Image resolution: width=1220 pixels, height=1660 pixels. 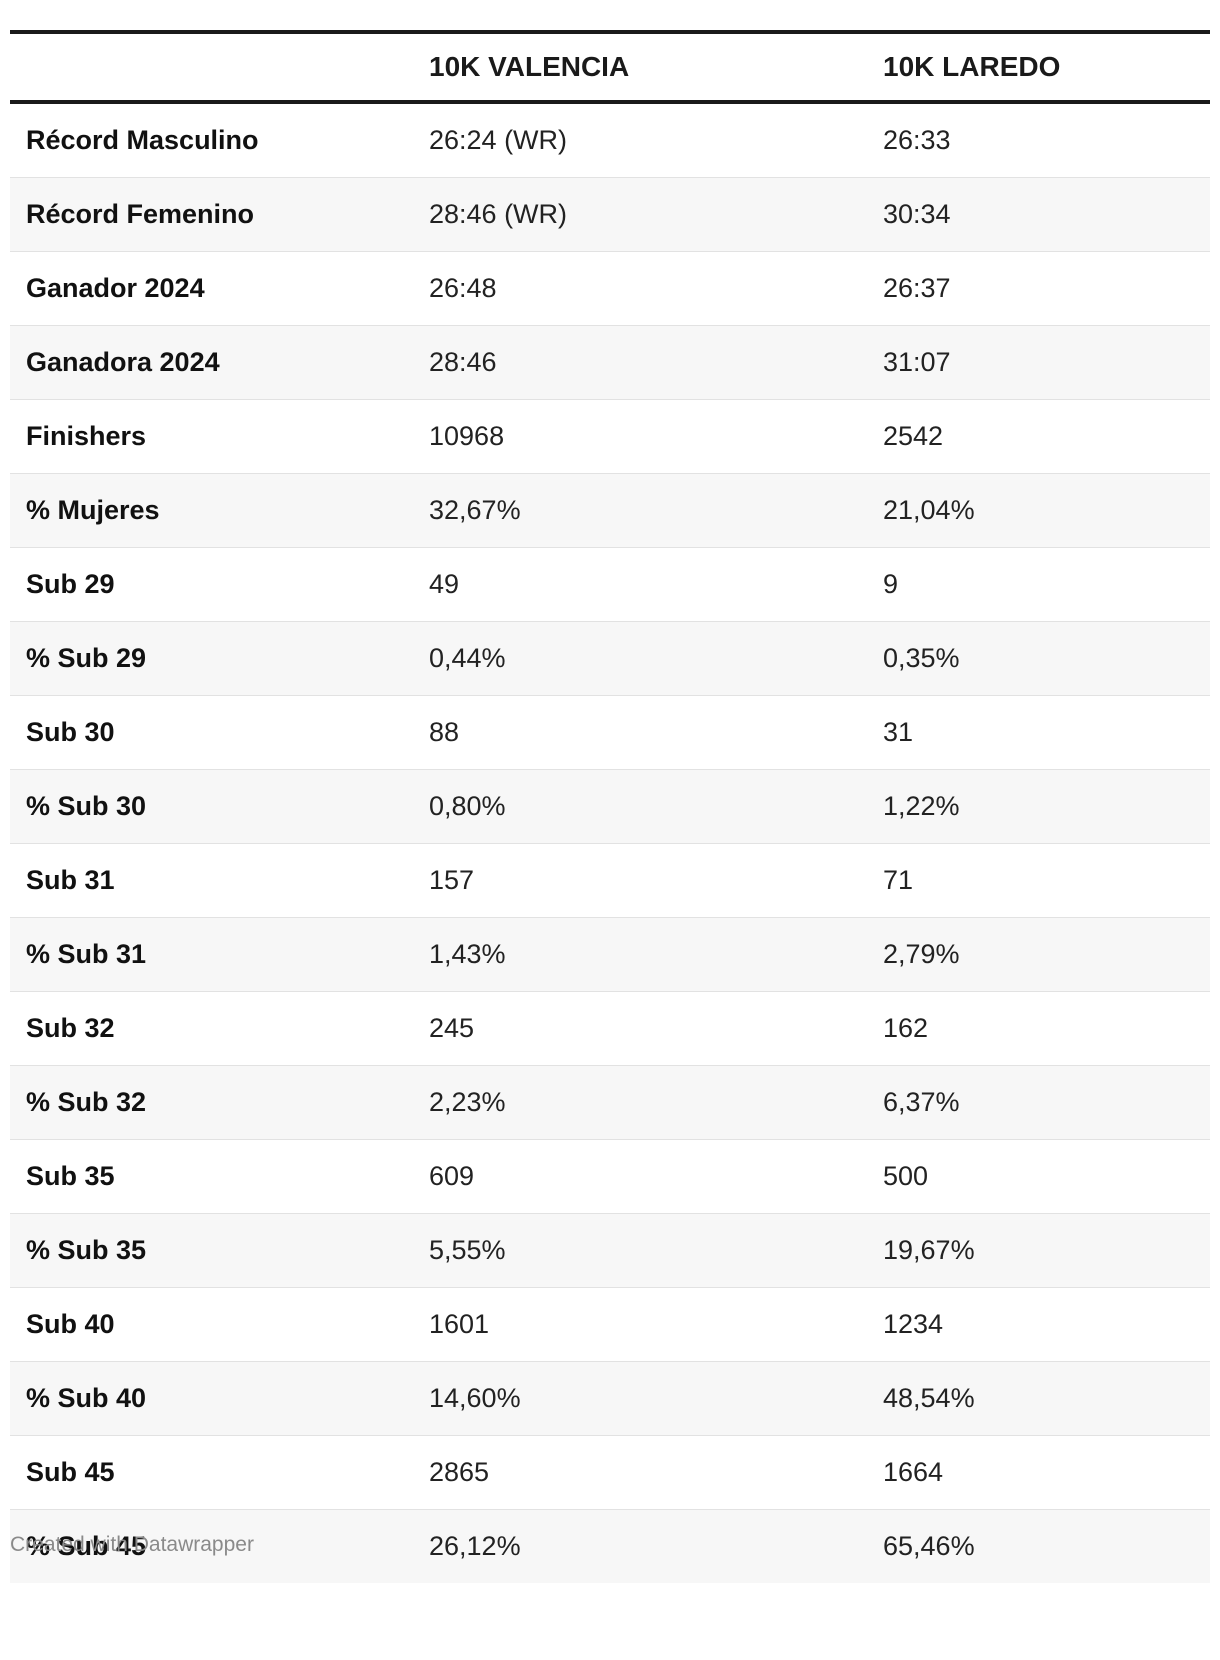 What do you see at coordinates (1038, 140) in the screenshot?
I see `laredo-value: 26:33` at bounding box center [1038, 140].